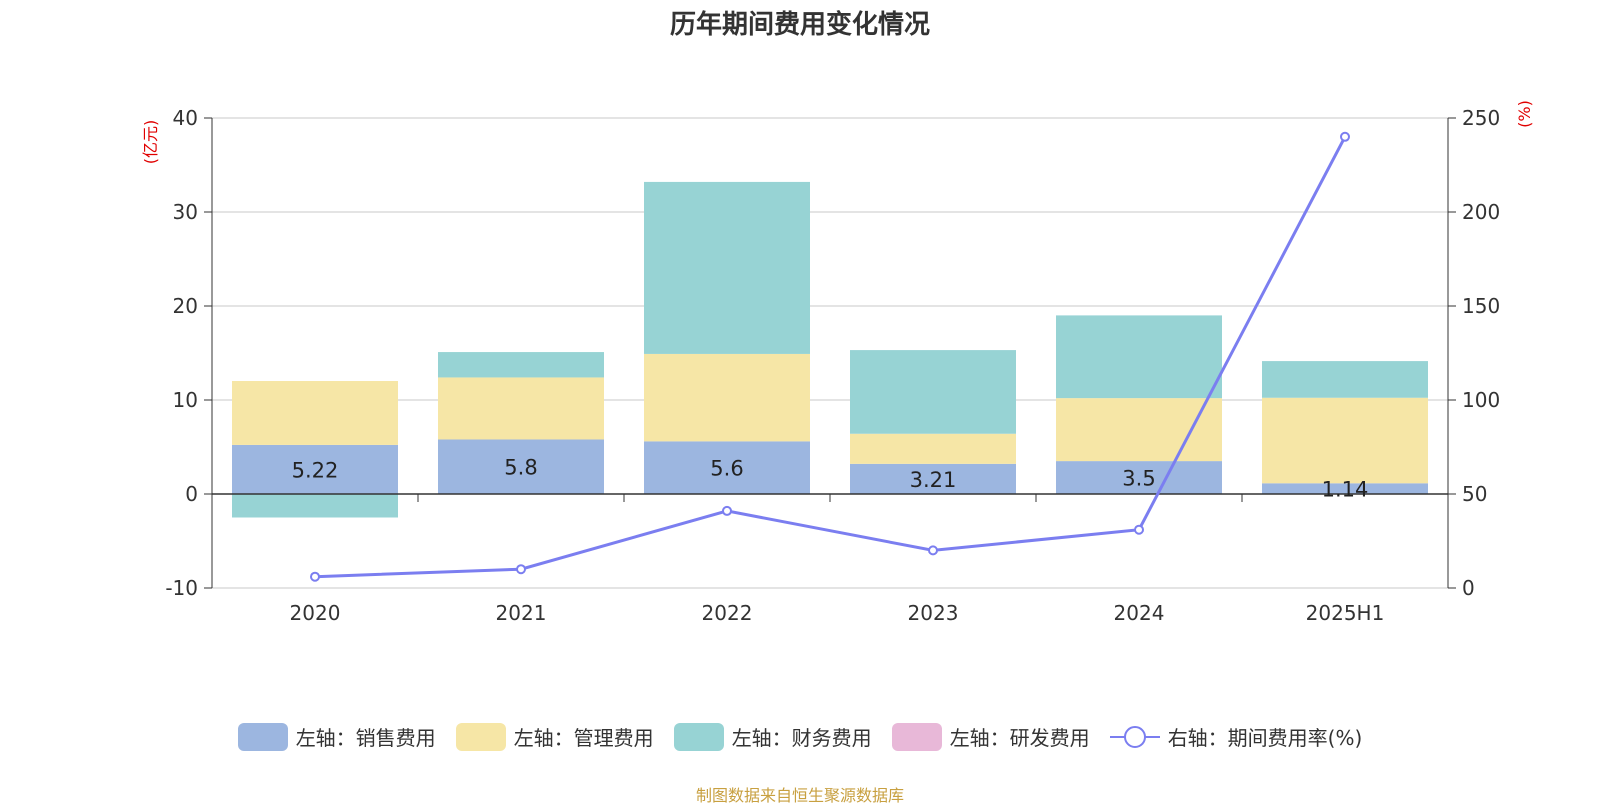 This screenshot has width=1600, height=806. I want to click on right-axis-tick-label: 100, so click(1481, 400).